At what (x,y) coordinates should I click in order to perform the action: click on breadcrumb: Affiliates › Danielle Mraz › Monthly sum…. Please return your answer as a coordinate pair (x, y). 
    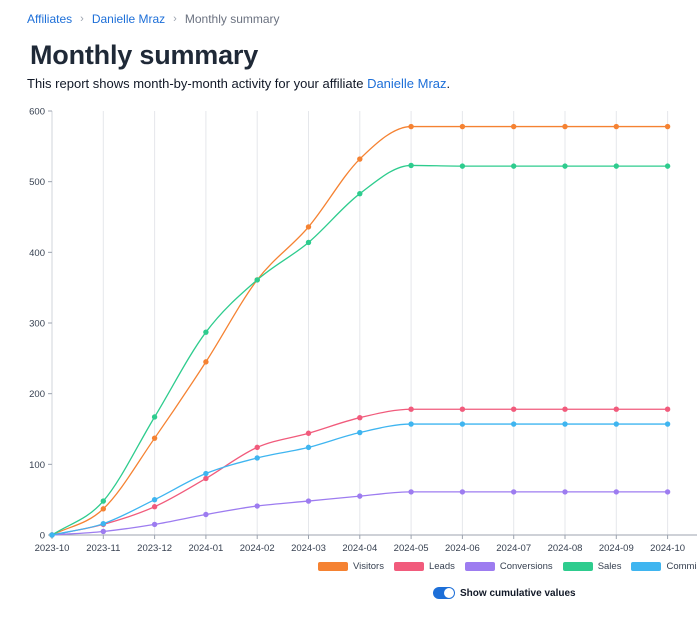
    Looking at the image, I should click on (153, 19).